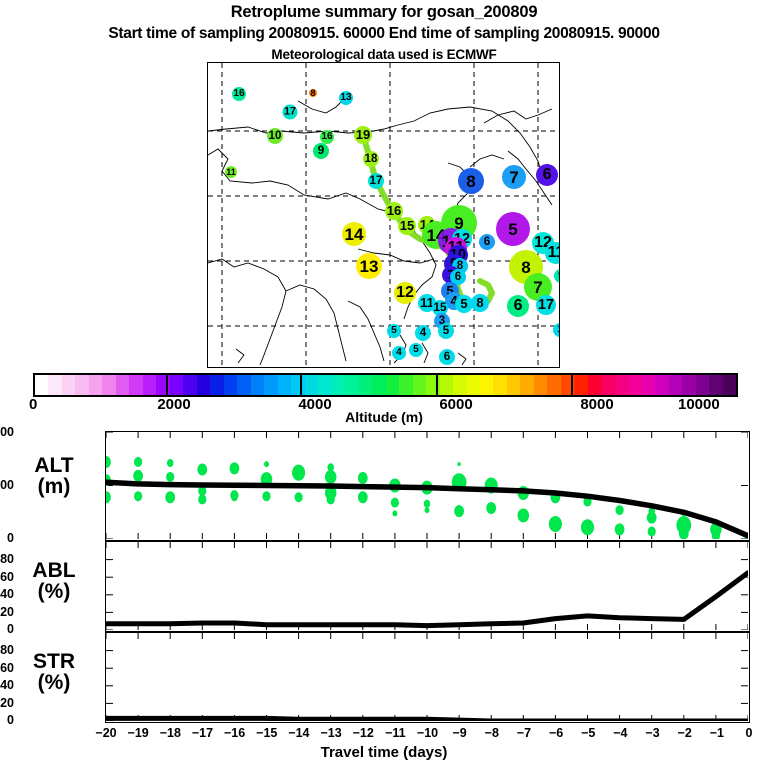  I want to click on map-marker-6-19: 6, so click(547, 175).